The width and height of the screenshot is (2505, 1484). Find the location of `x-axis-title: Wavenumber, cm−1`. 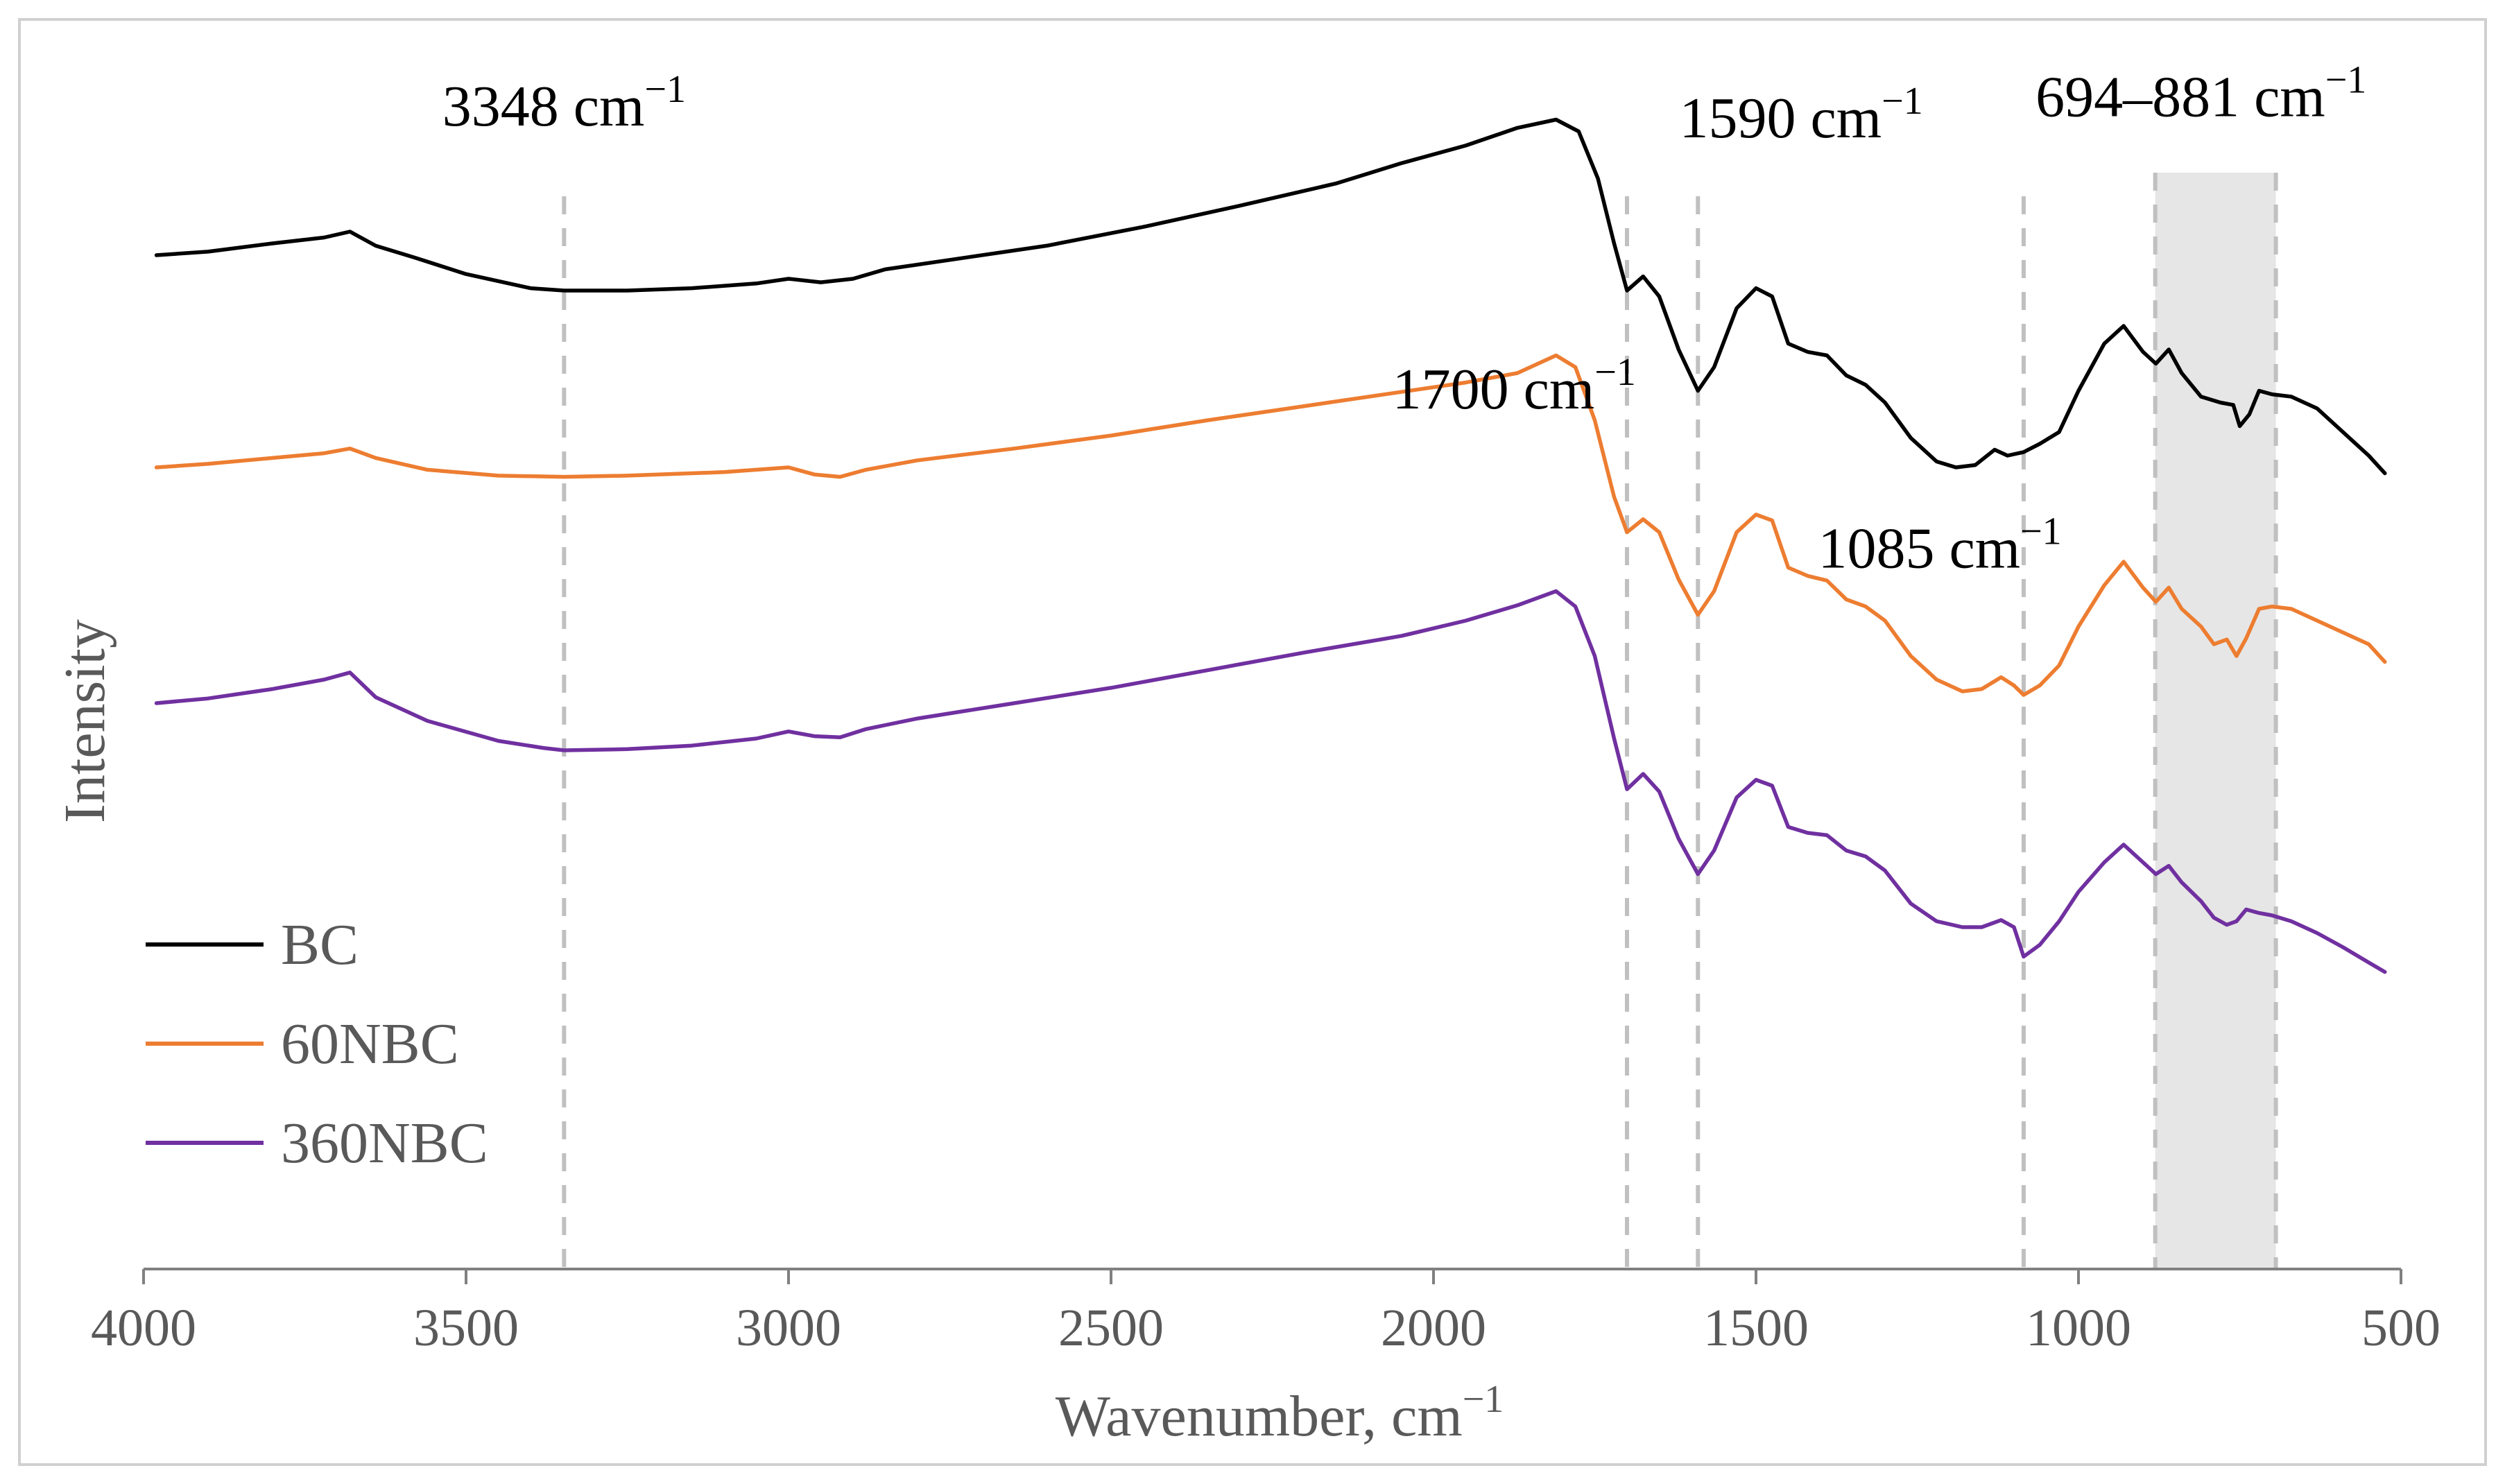

x-axis-title: Wavenumber, cm−1 is located at coordinates (1280, 1413).